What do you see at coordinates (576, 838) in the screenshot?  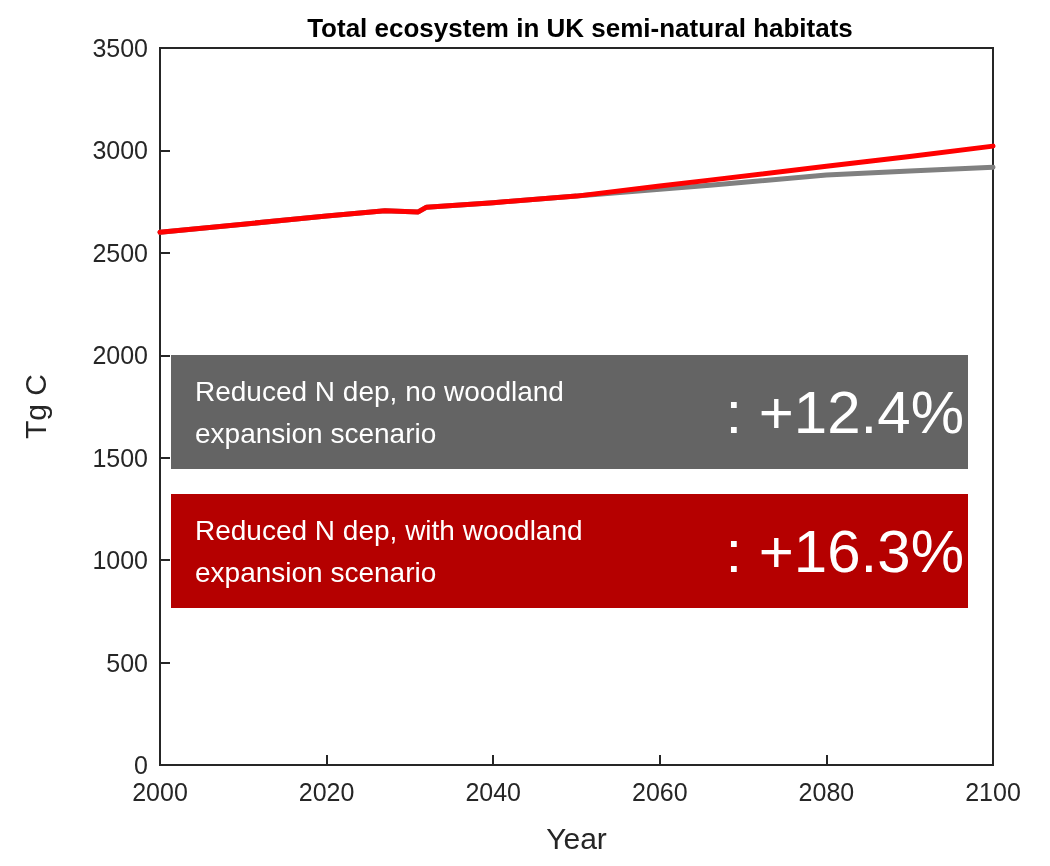 I see `x-axis-title: Year` at bounding box center [576, 838].